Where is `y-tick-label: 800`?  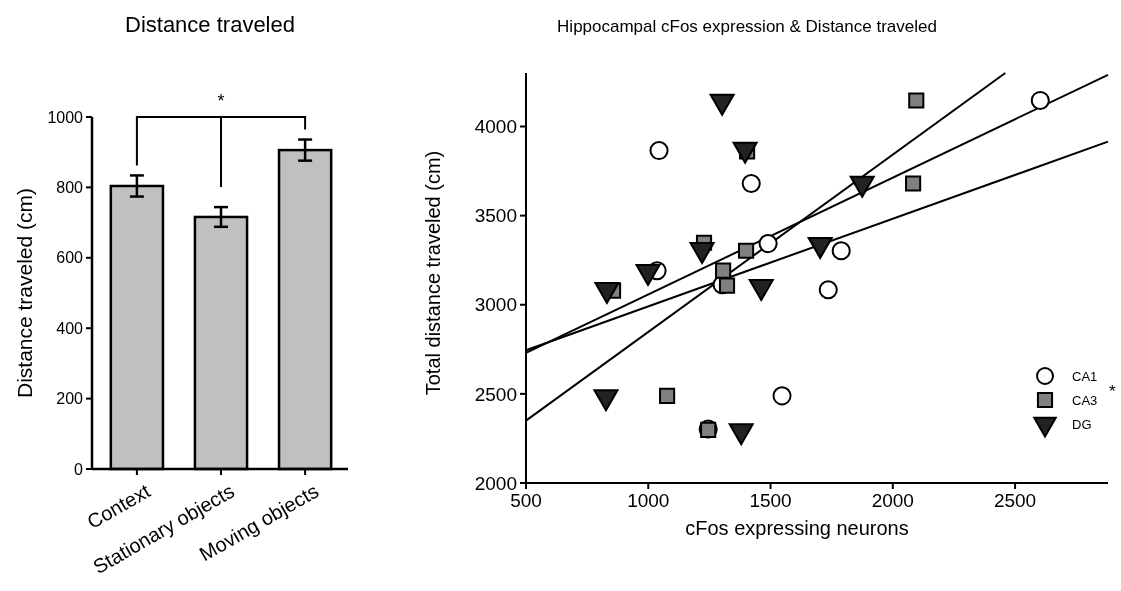
y-tick-label: 800 is located at coordinates (70, 187).